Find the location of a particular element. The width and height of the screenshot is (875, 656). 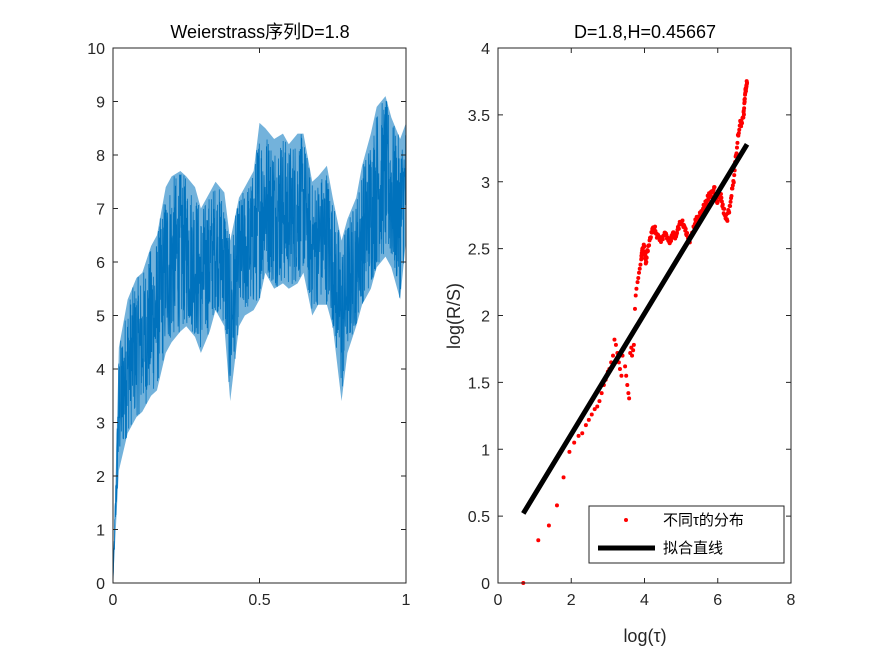

left-y-tick-label: 8 is located at coordinates (100, 156).